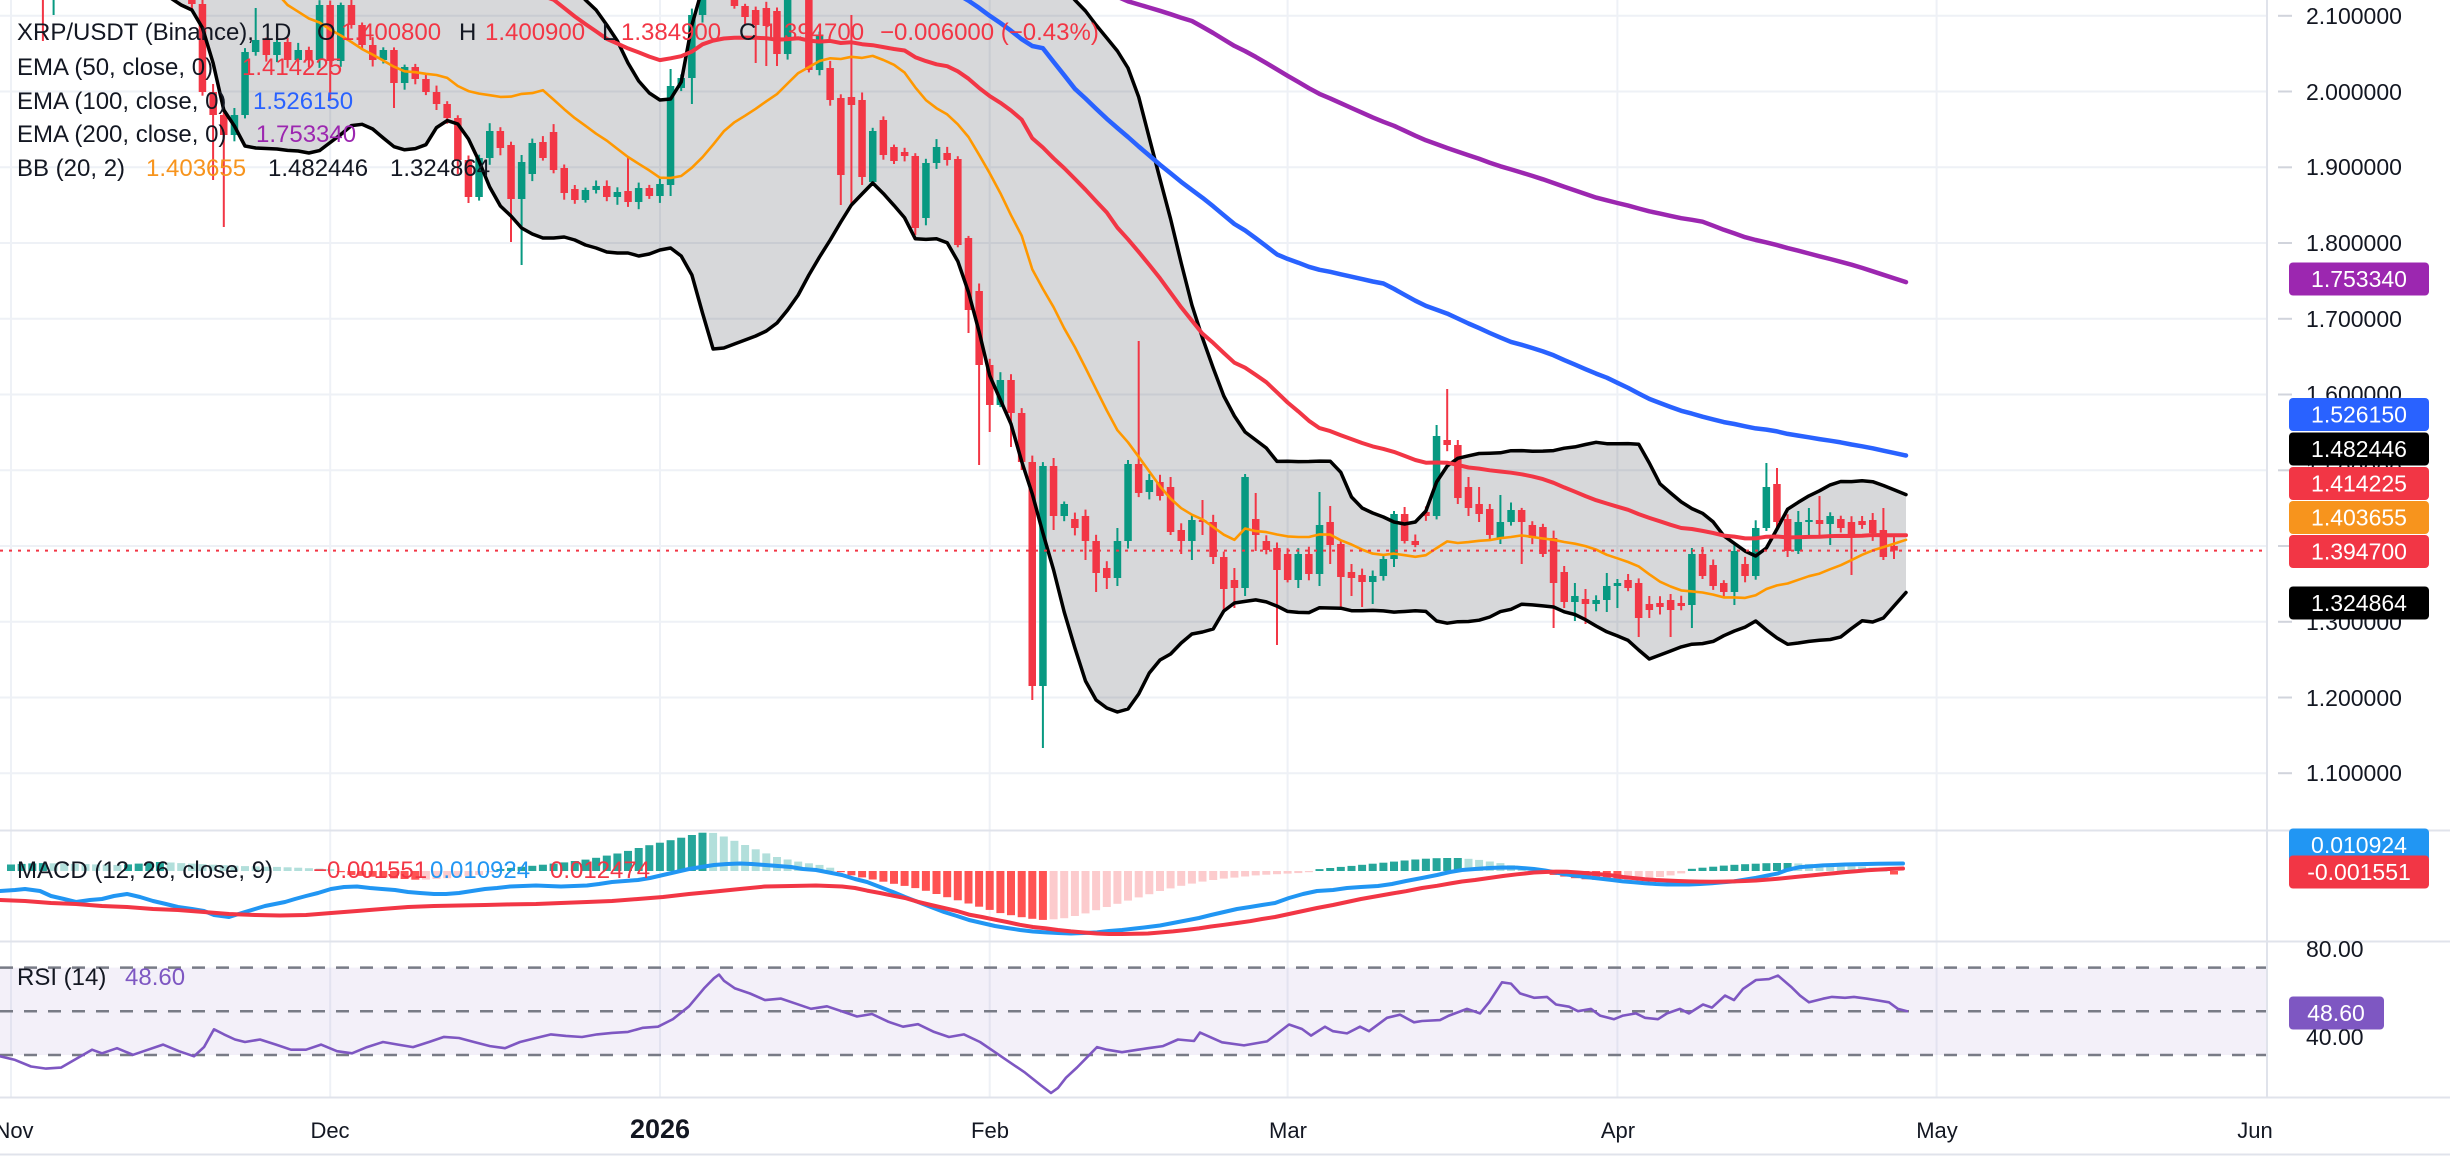  What do you see at coordinates (660, 1129) in the screenshot?
I see `svg-text: 2026` at bounding box center [660, 1129].